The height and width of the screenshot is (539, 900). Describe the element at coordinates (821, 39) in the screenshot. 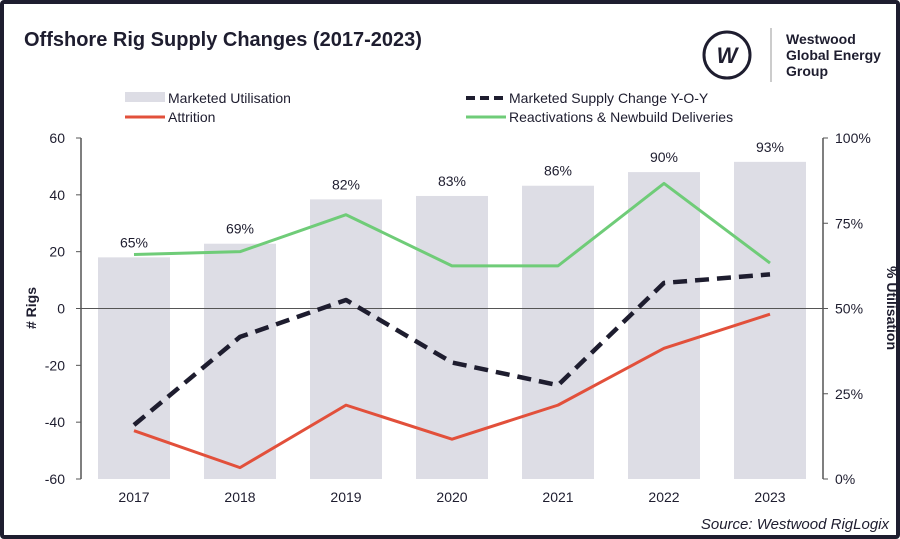

I see `logo-line1: Westwood` at that location.